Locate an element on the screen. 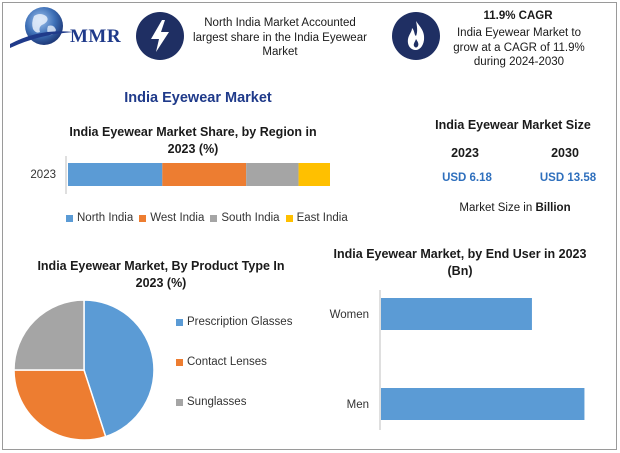 Image resolution: width=620 pixels, height=453 pixels. legend-label: Sunglasses is located at coordinates (217, 402).